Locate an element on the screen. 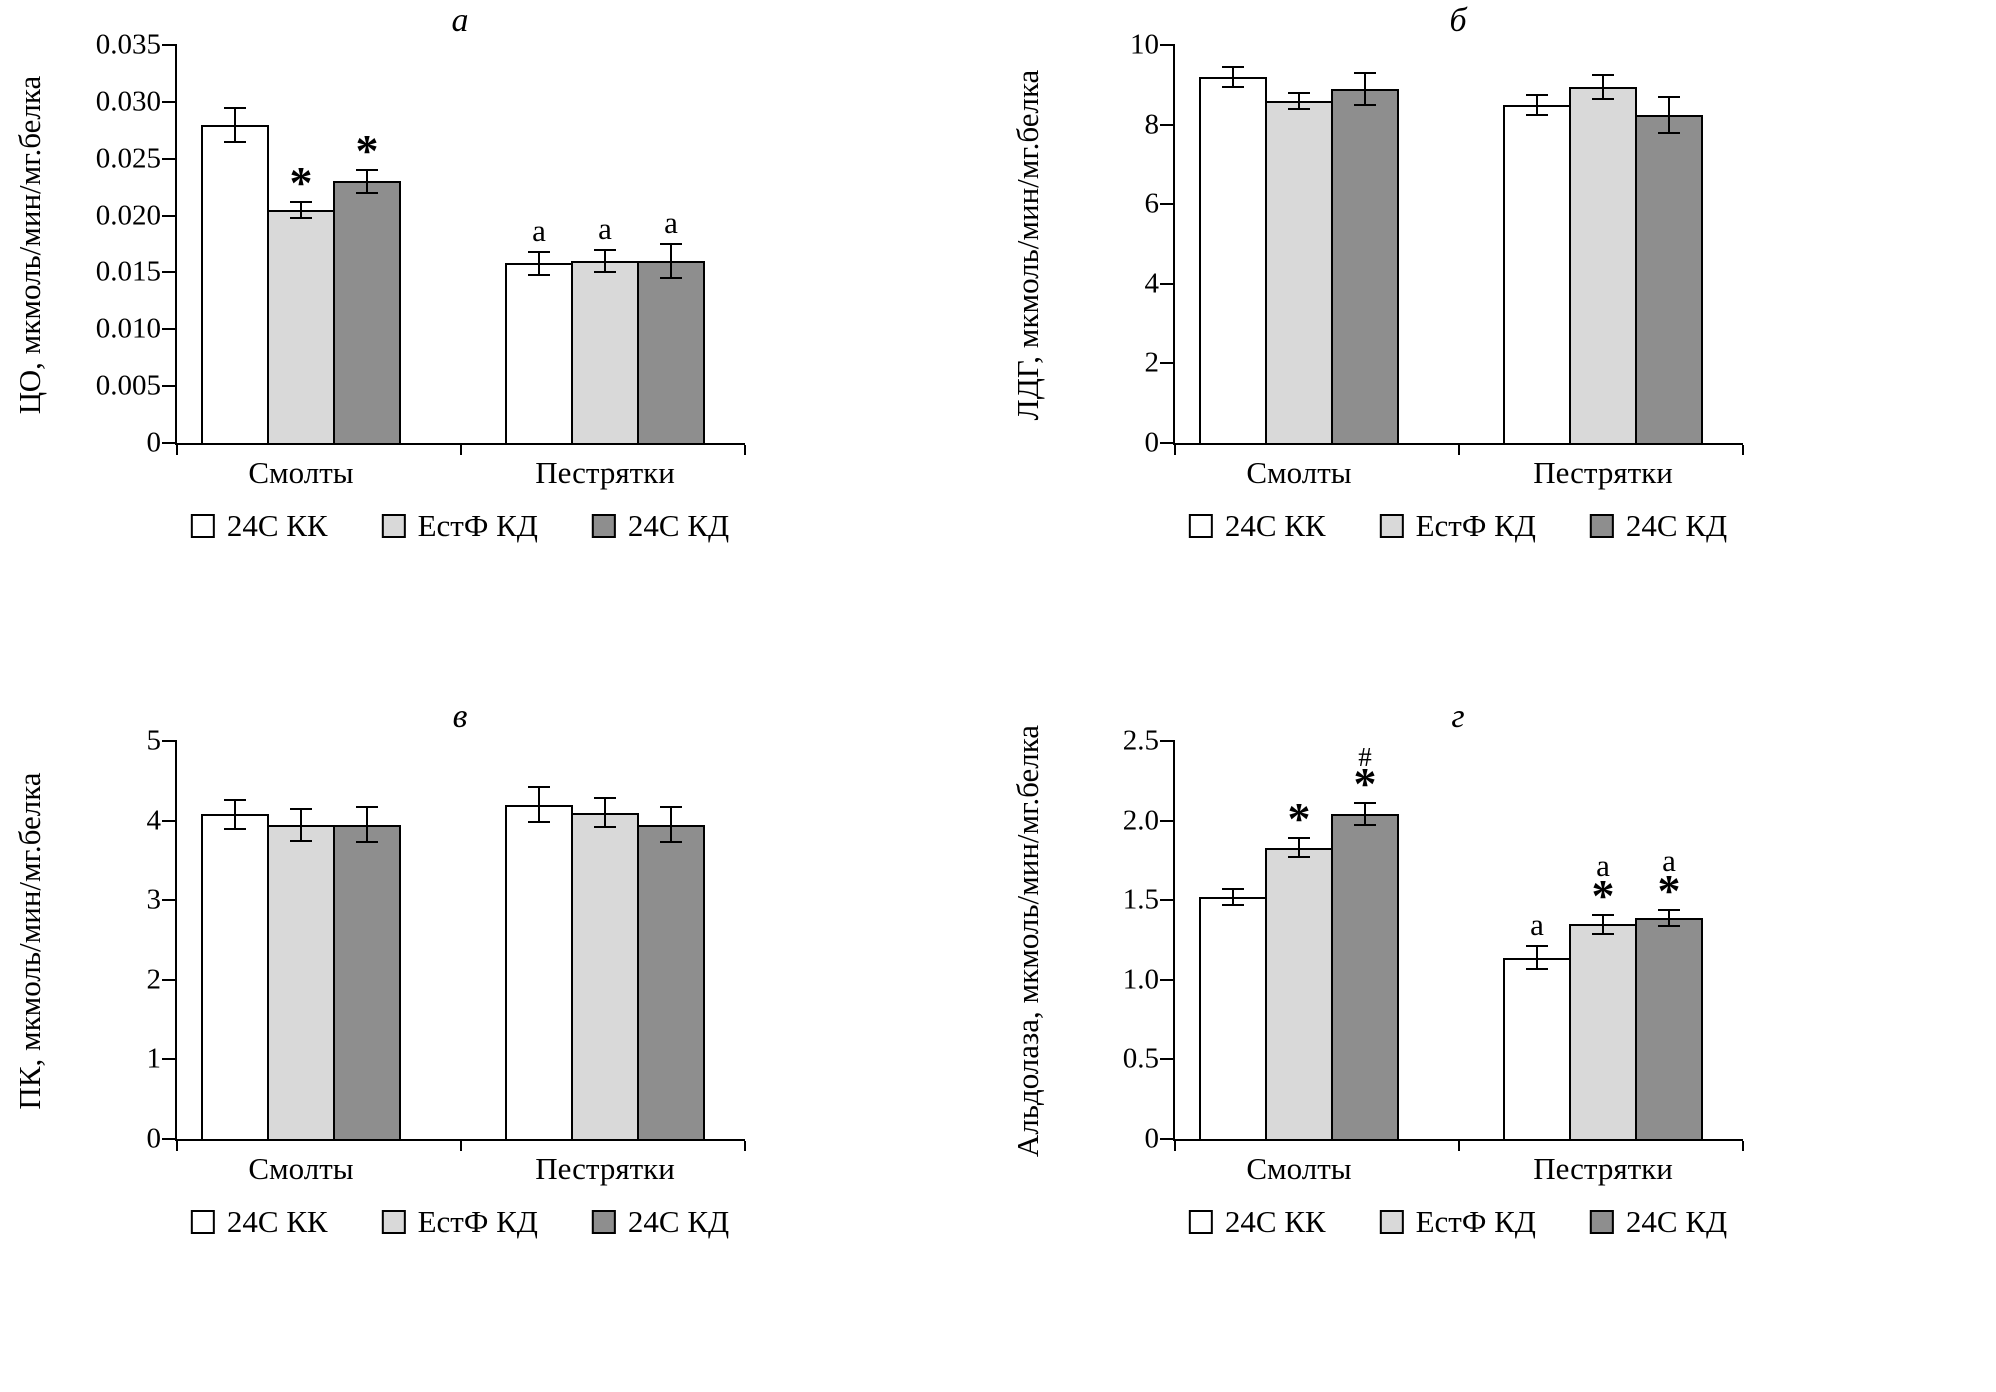 The height and width of the screenshot is (1392, 1996). category-label: Смолты is located at coordinates (301, 1168).